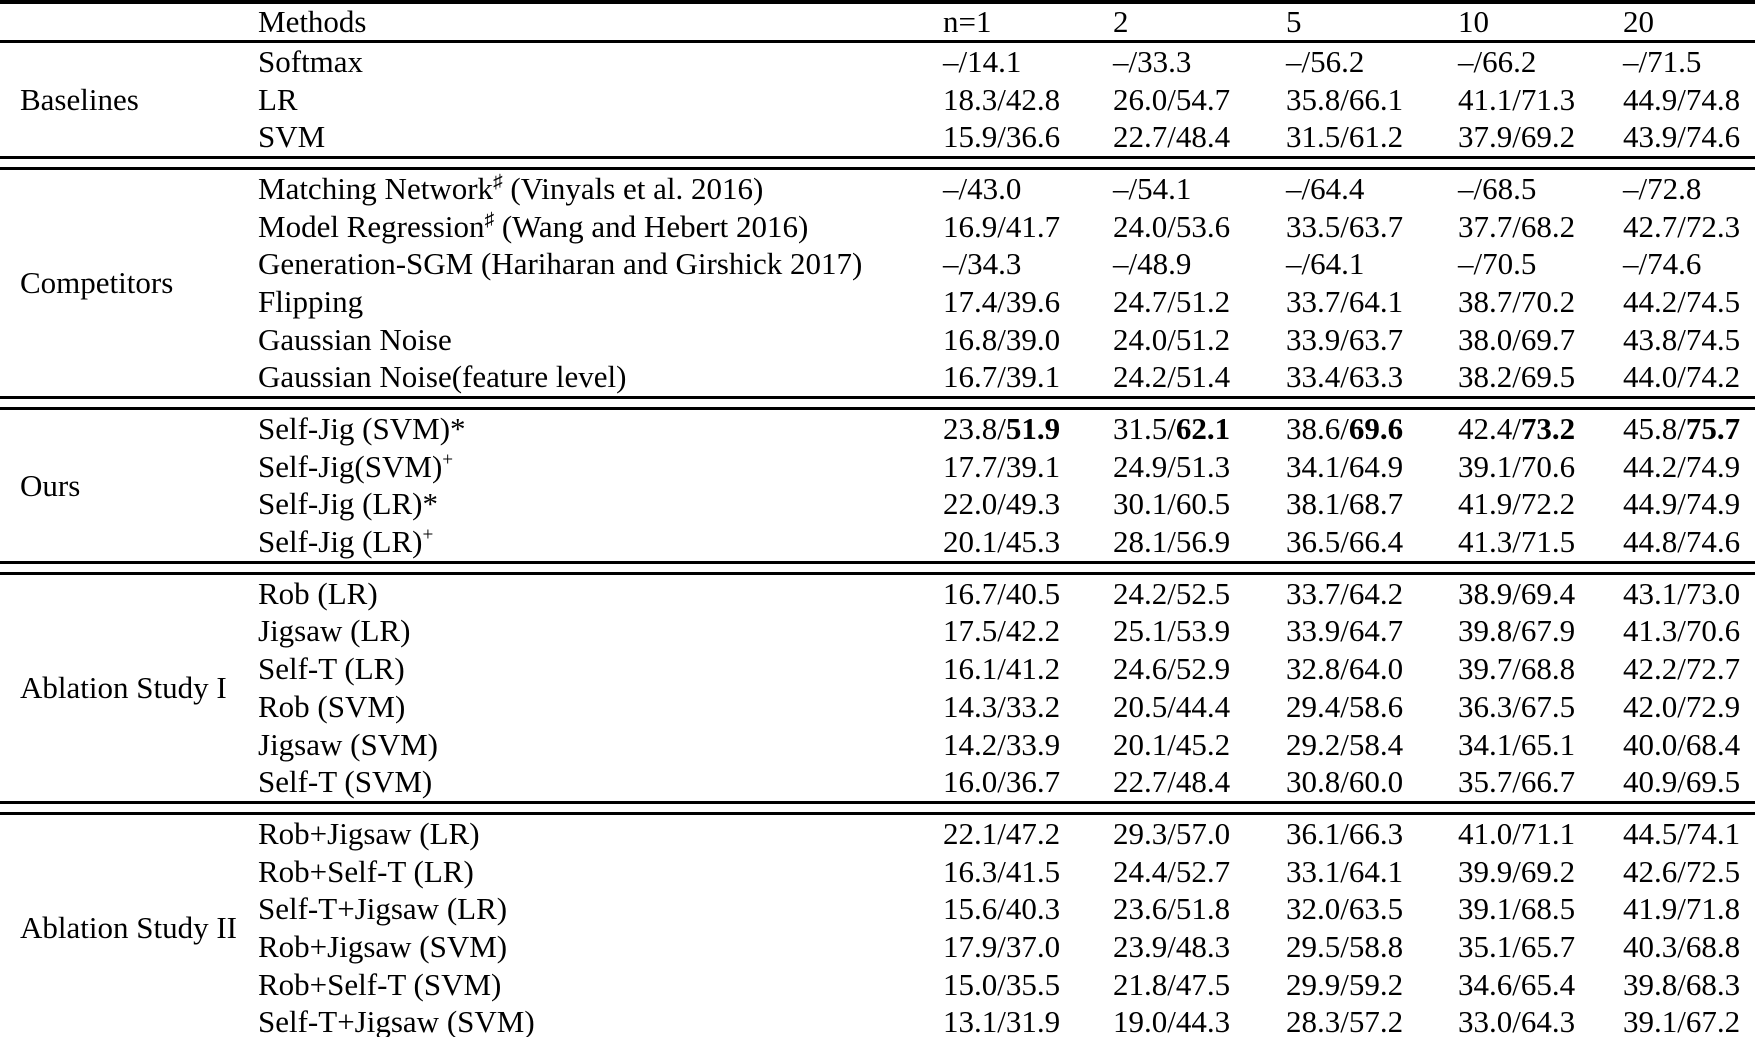 This screenshot has width=1755, height=1037. I want to click on method-name: Rob+Jigsaw (SVM), so click(383, 946).